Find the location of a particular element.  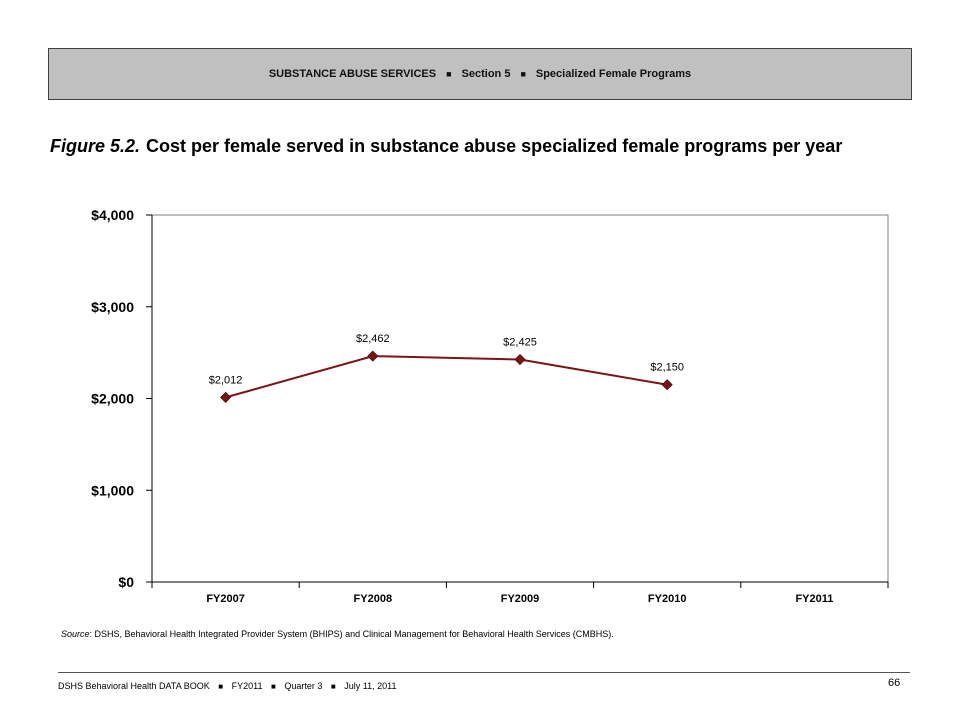

page-number: 66 is located at coordinates (894, 683).